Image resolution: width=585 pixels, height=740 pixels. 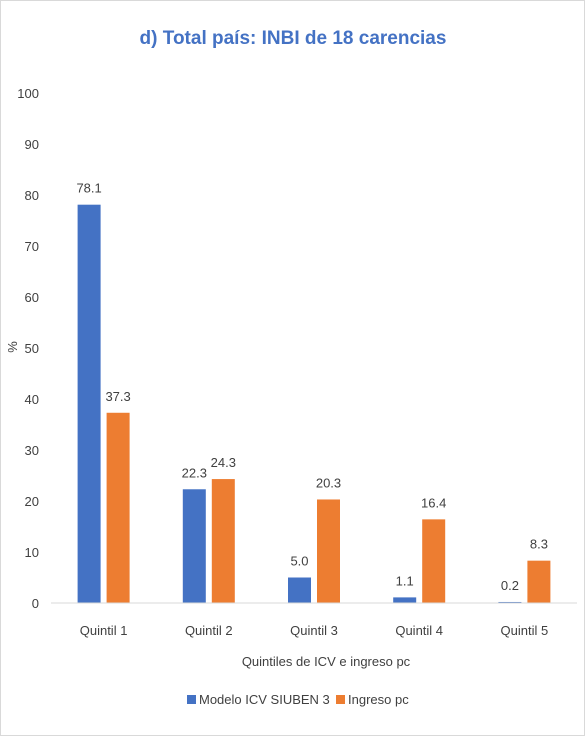 I want to click on y-tick-label: 90, so click(x=32, y=144).